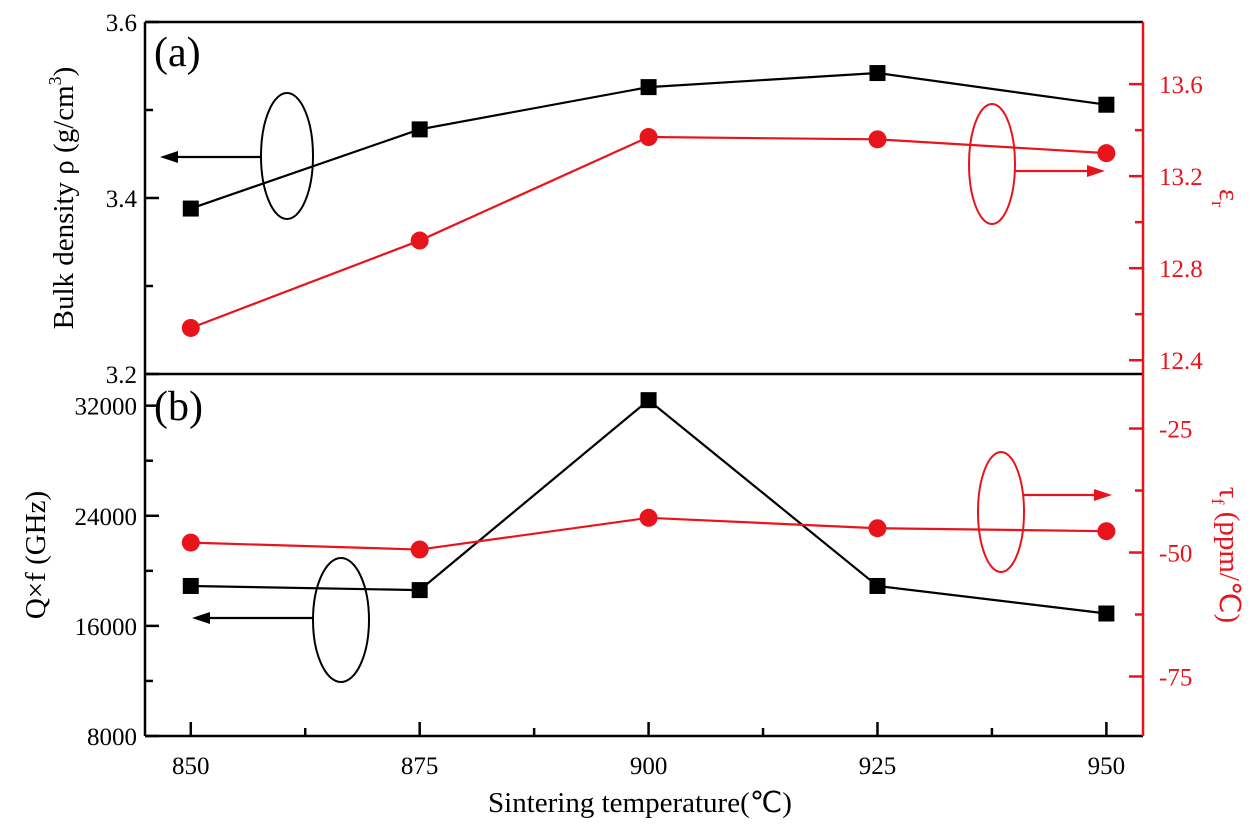  I want to click on left-tick-label: 3.2, so click(121, 375).